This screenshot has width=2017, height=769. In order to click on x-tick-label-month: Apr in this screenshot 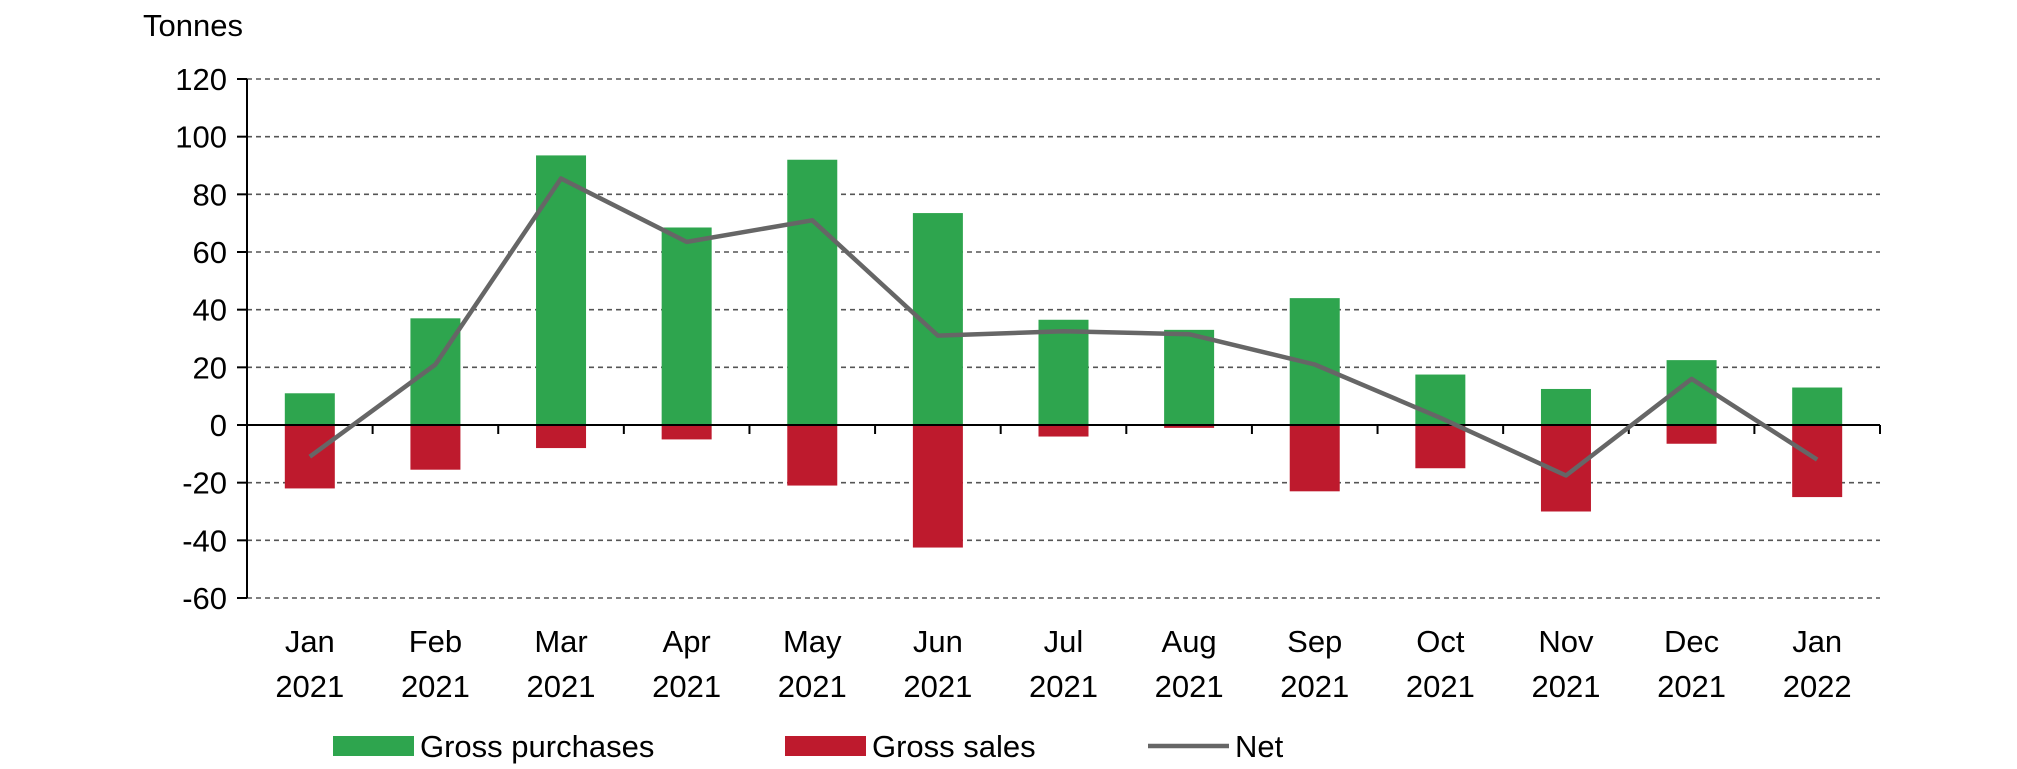, I will do `click(687, 641)`.